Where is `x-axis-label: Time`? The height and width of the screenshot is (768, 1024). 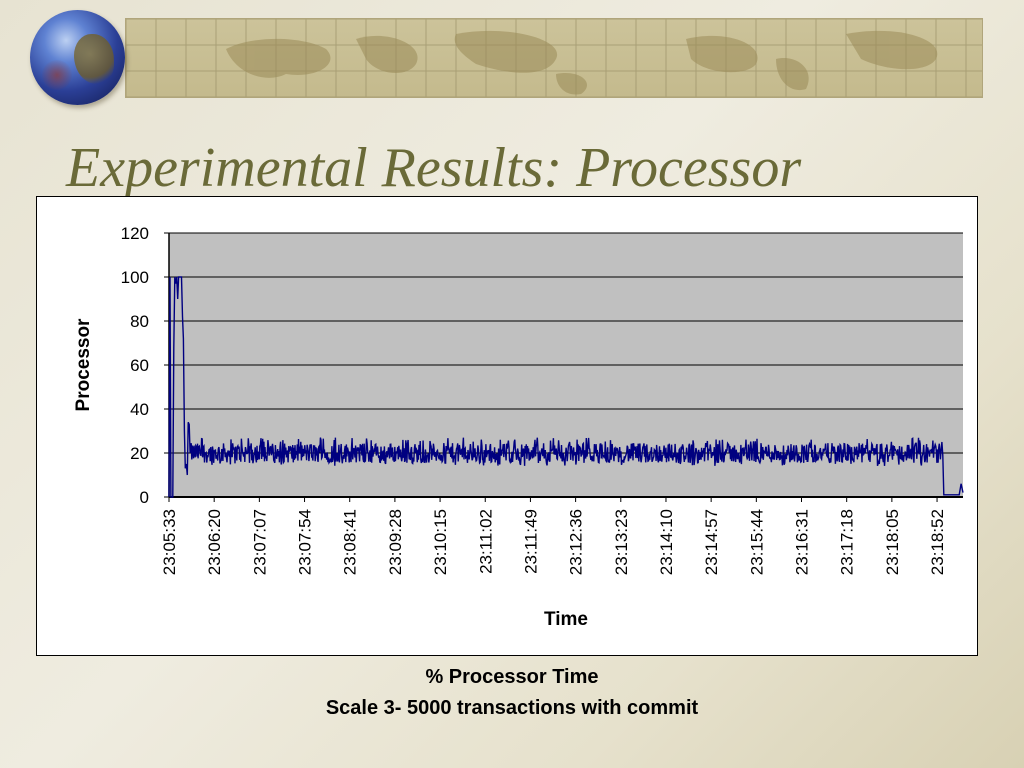 x-axis-label: Time is located at coordinates (566, 619).